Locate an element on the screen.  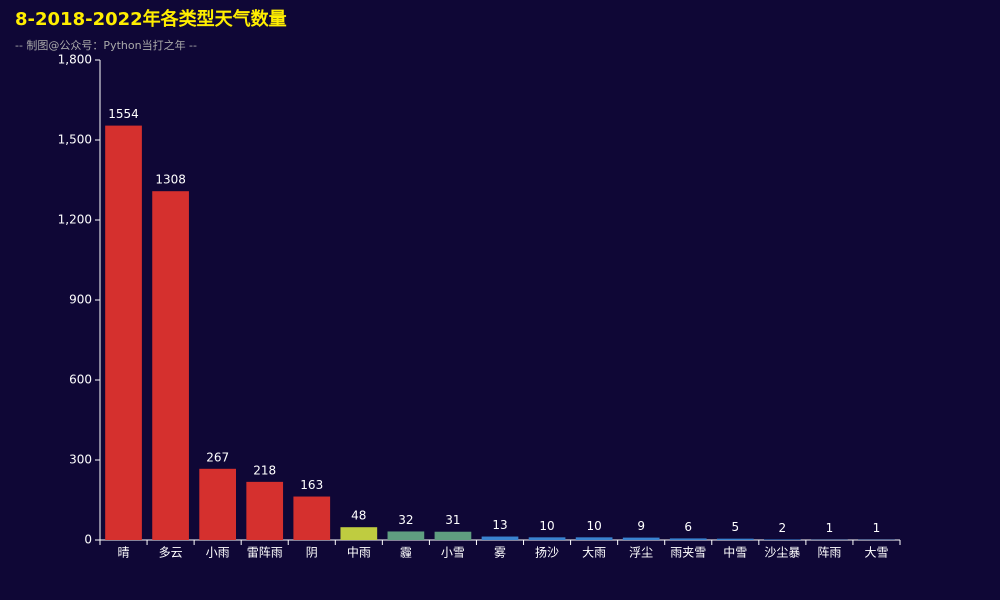
x-tick-label: 大雨 is located at coordinates (594, 553).